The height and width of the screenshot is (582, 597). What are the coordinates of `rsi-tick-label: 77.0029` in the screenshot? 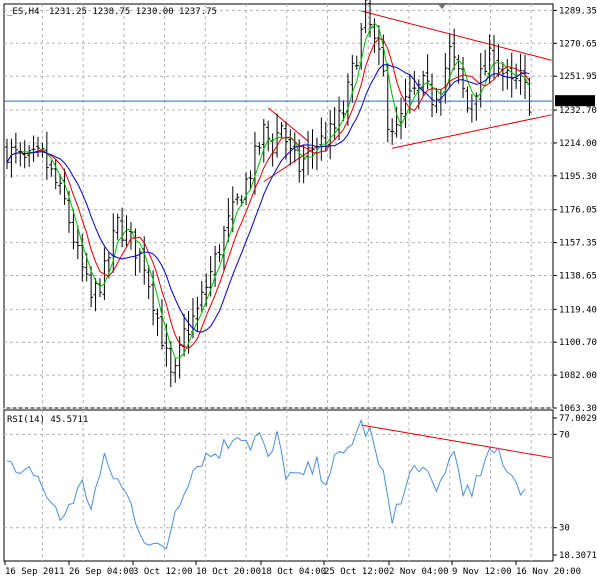 It's located at (578, 419).